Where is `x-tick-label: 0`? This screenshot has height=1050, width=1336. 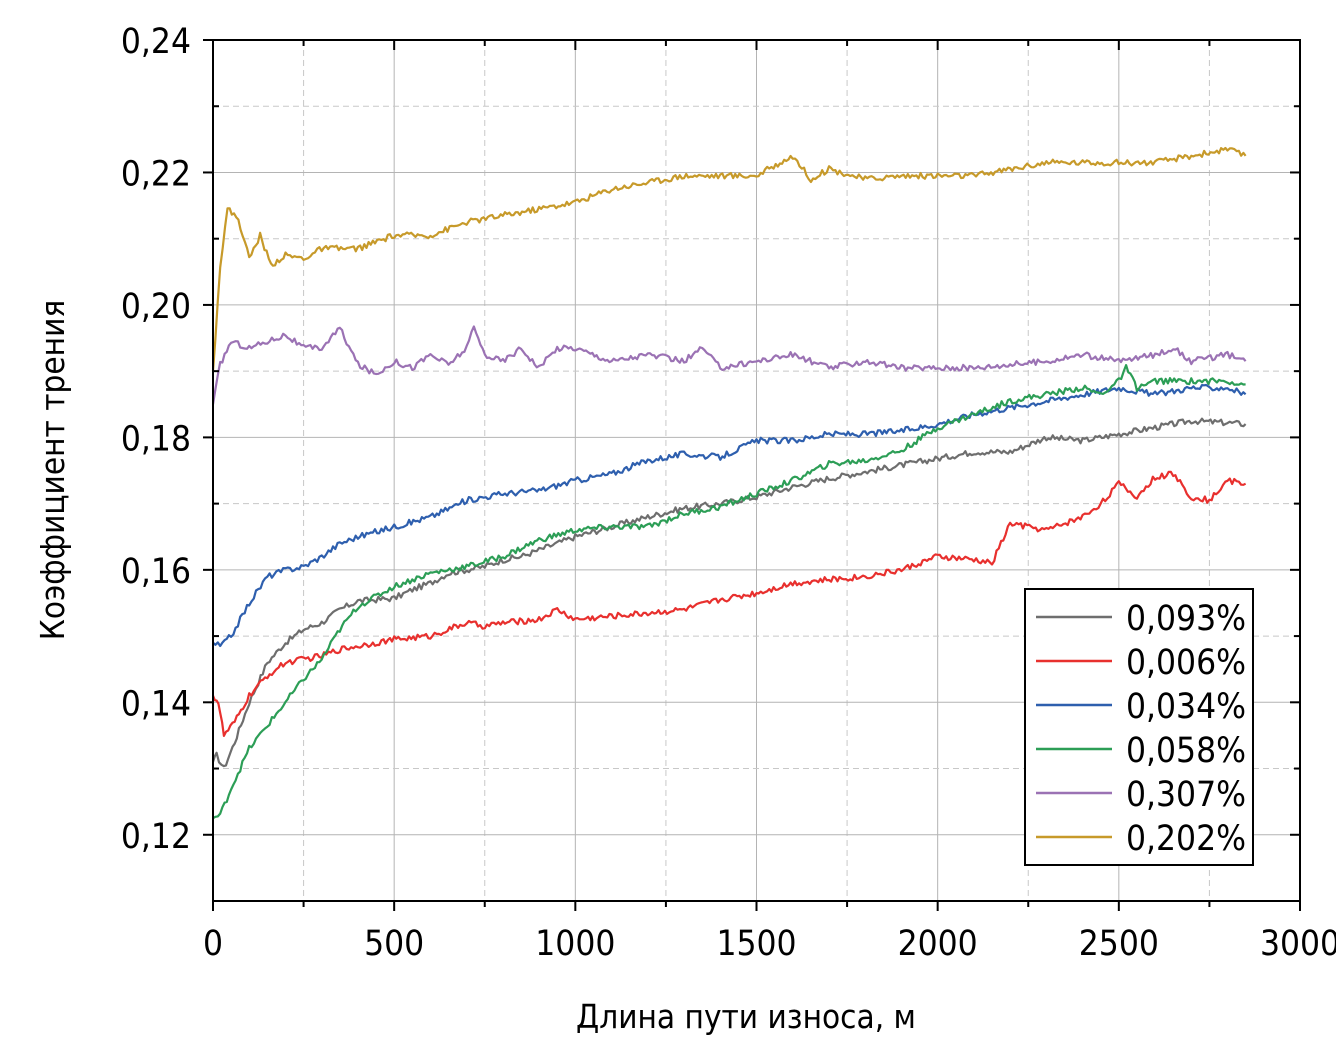
x-tick-label: 0 is located at coordinates (213, 944).